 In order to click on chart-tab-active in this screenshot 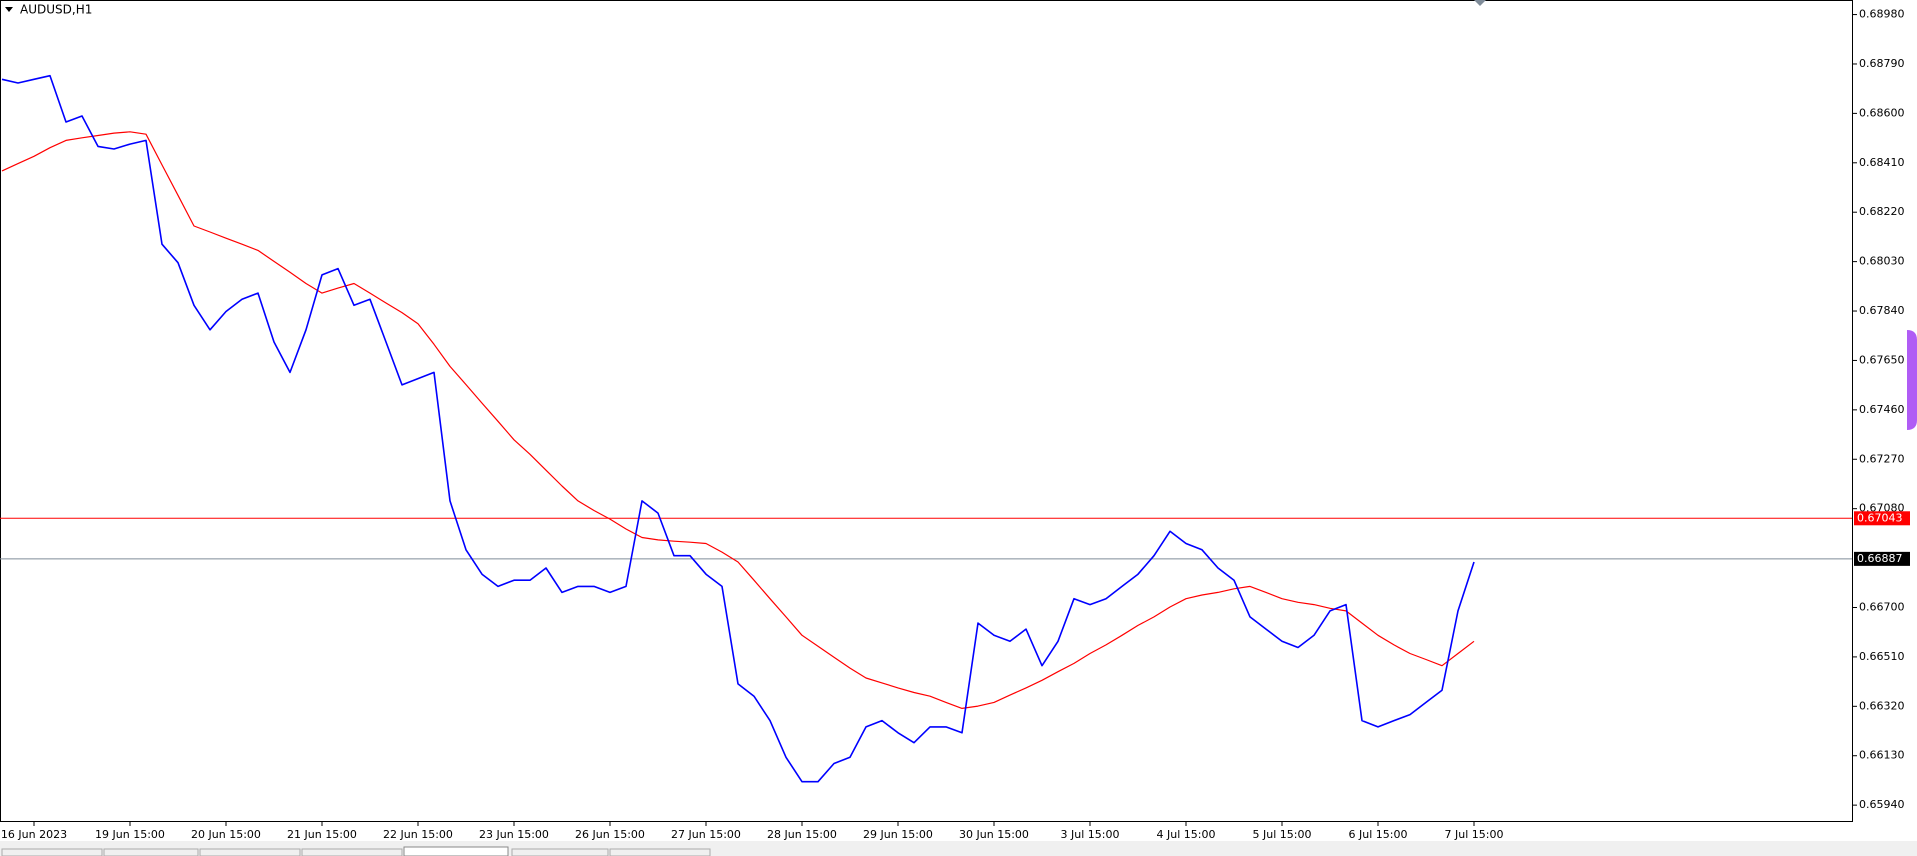, I will do `click(456, 851)`.